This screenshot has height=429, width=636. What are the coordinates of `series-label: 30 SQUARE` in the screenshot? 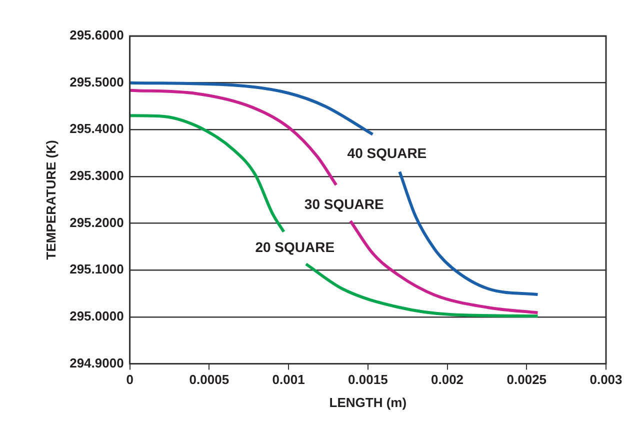 It's located at (344, 204).